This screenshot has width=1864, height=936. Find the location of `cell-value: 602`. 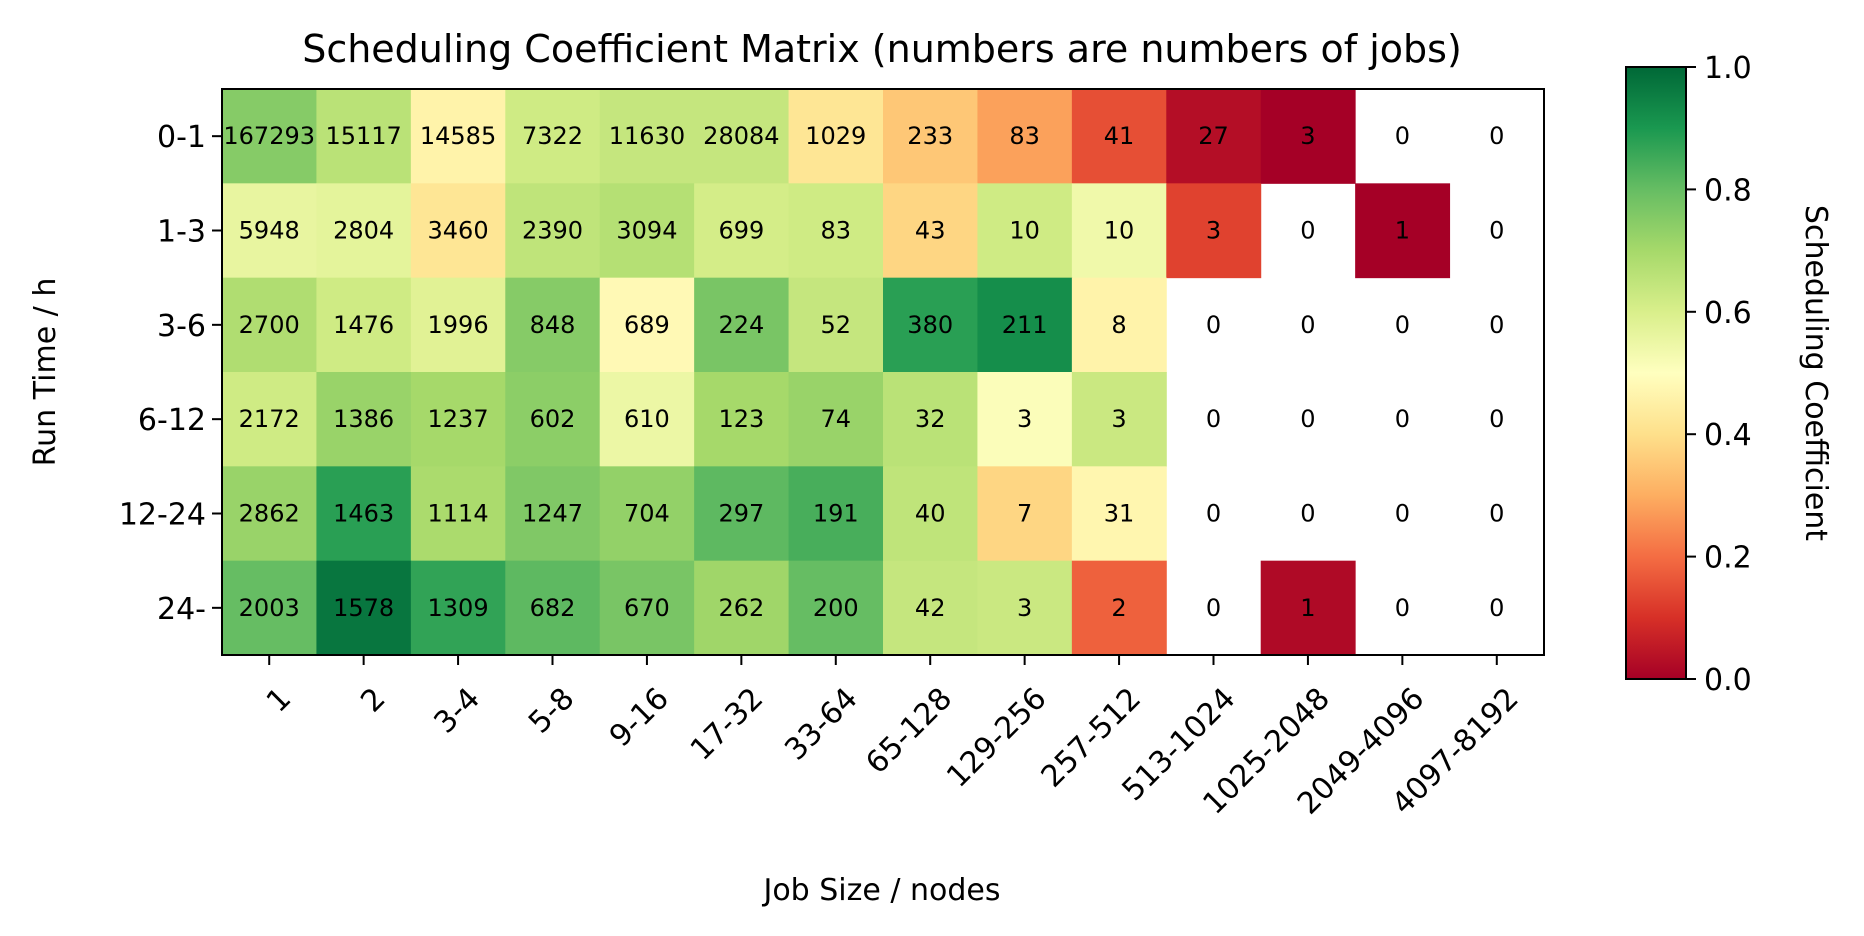

cell-value: 602 is located at coordinates (553, 419).